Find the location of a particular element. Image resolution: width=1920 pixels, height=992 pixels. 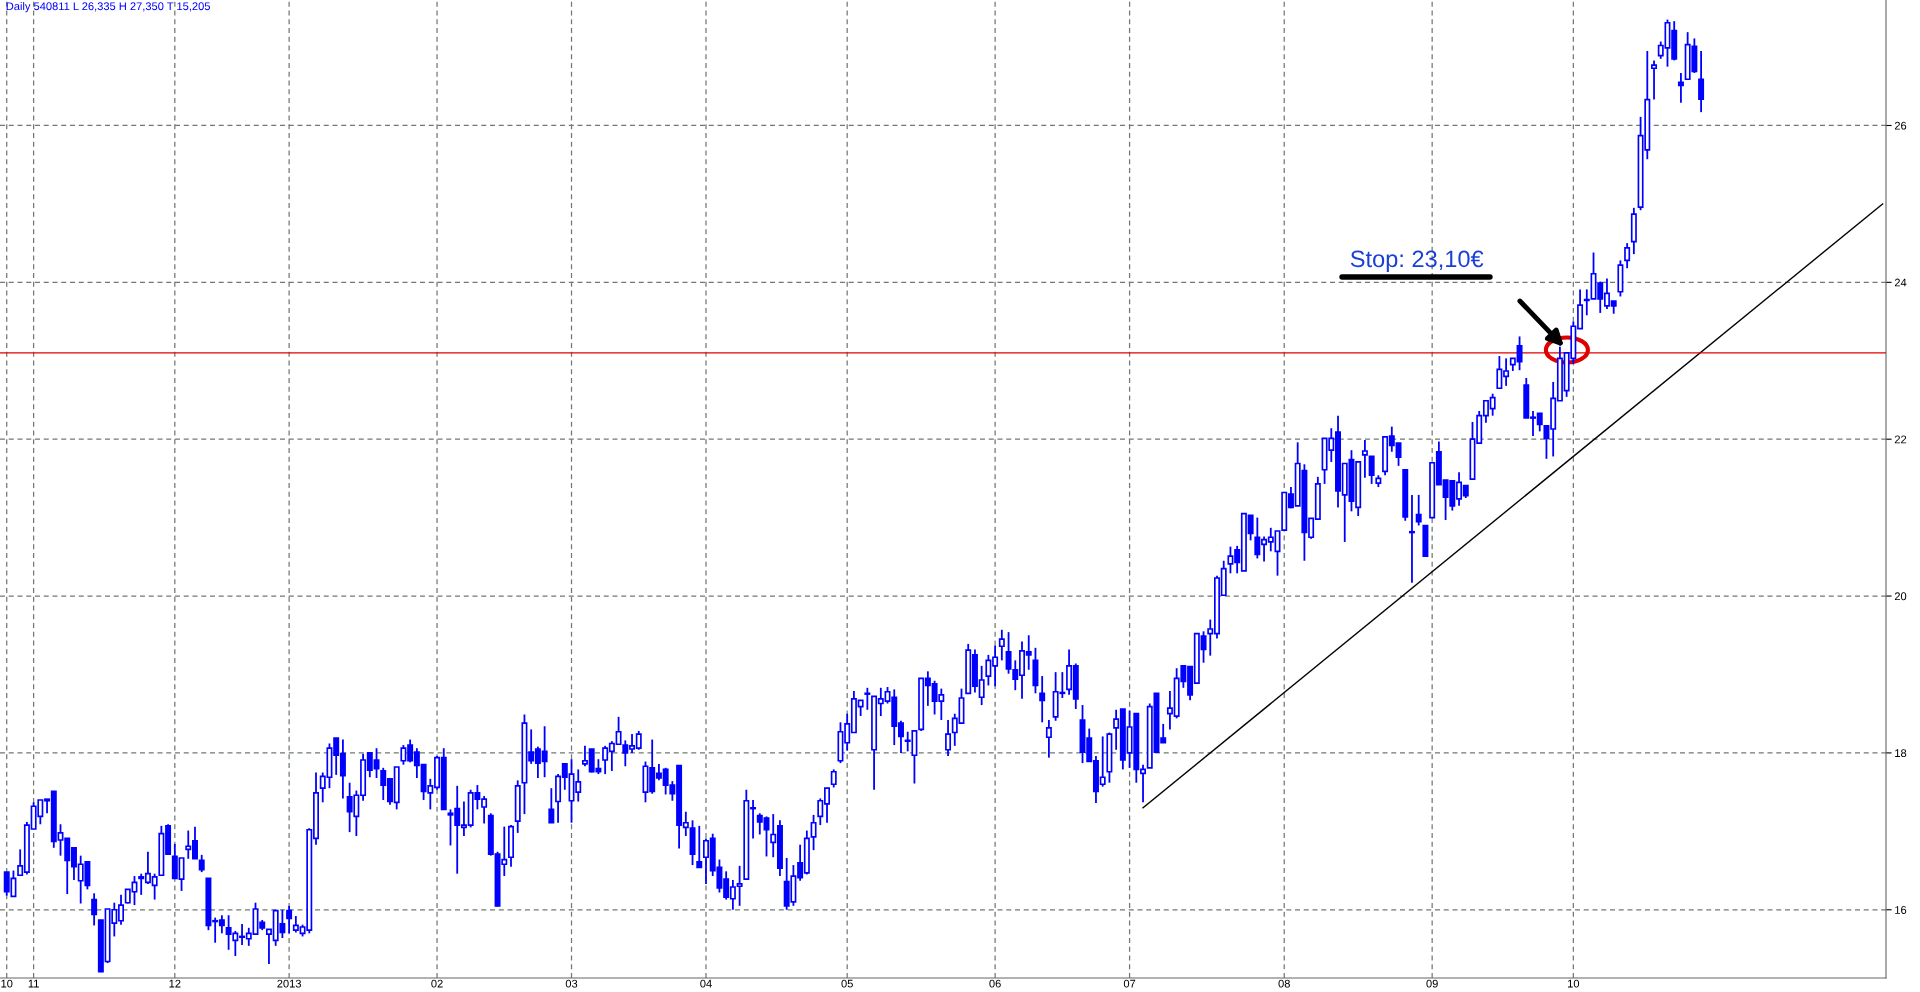

y-tick-label: 26 is located at coordinates (1900, 125).